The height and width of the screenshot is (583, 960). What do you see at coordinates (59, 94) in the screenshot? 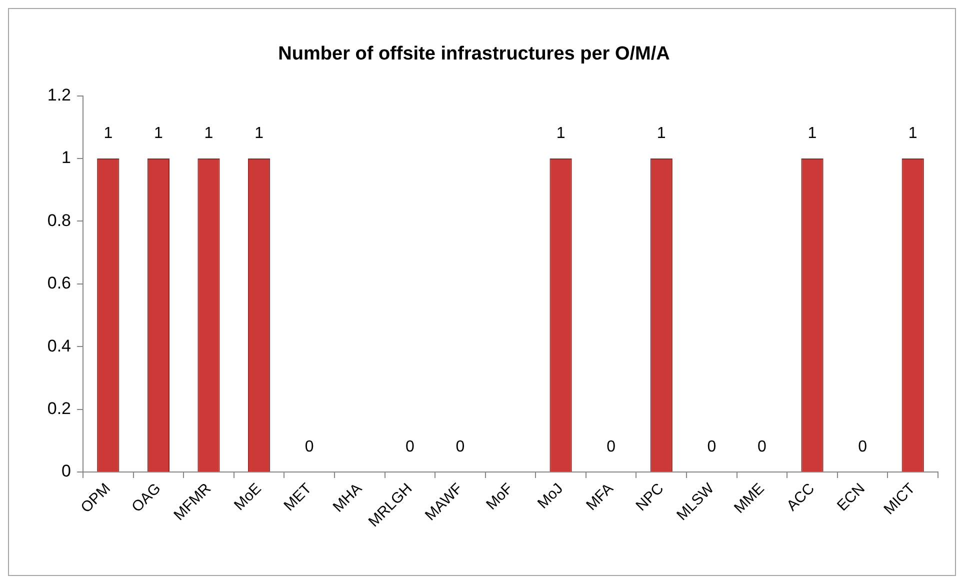
I see `y-tick-label: 1.2` at bounding box center [59, 94].